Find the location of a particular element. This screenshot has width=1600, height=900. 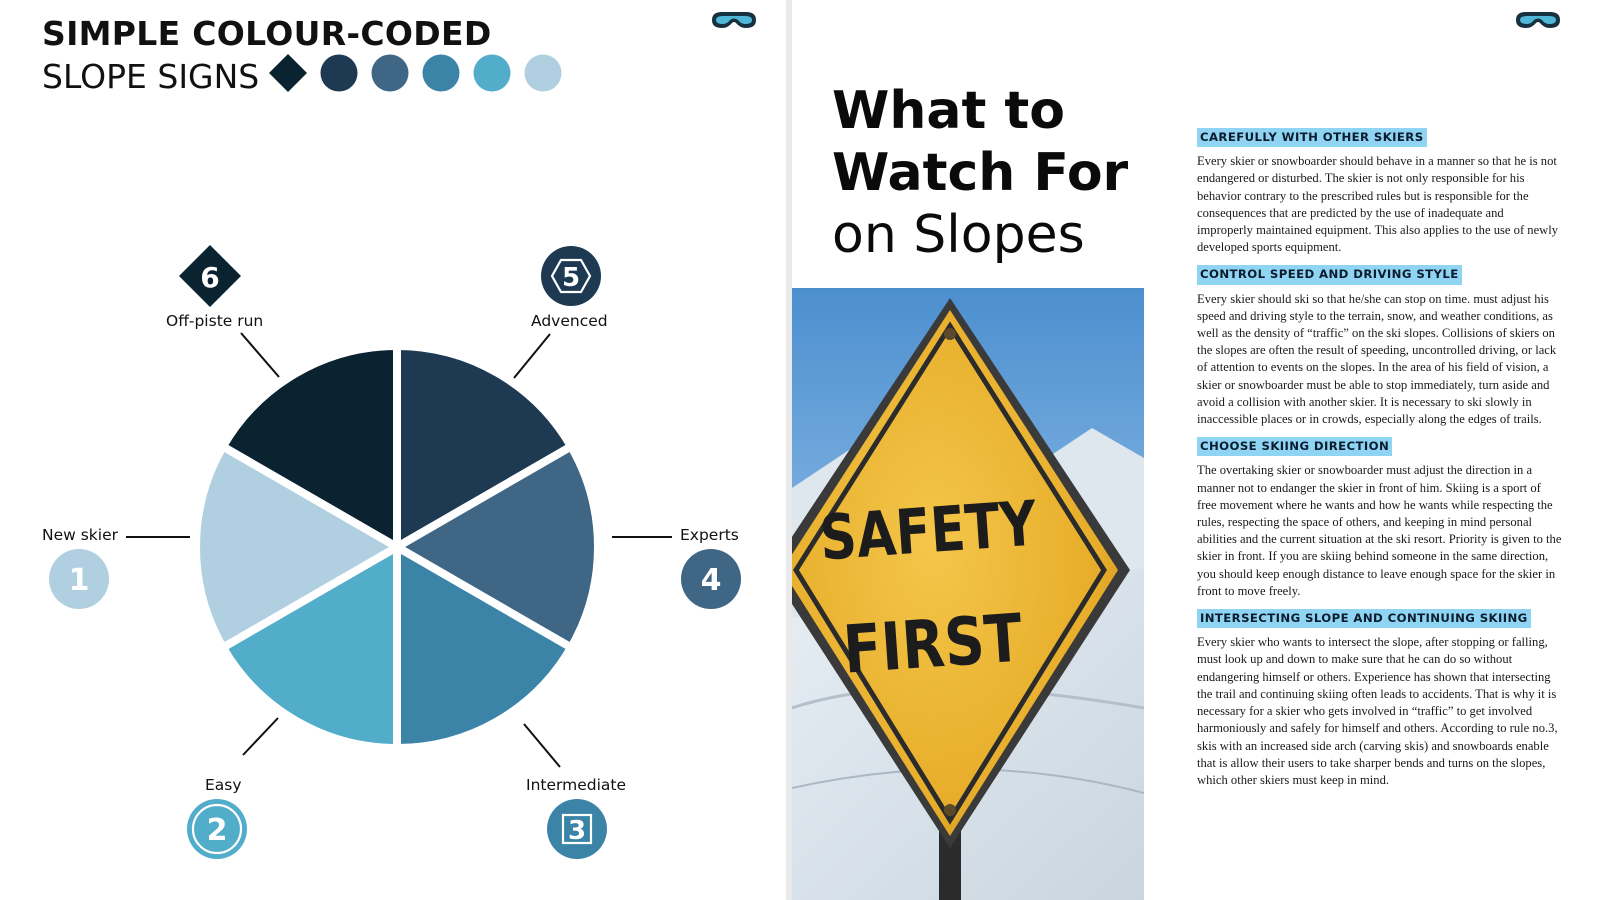

svg-text: 4 is located at coordinates (711, 580).